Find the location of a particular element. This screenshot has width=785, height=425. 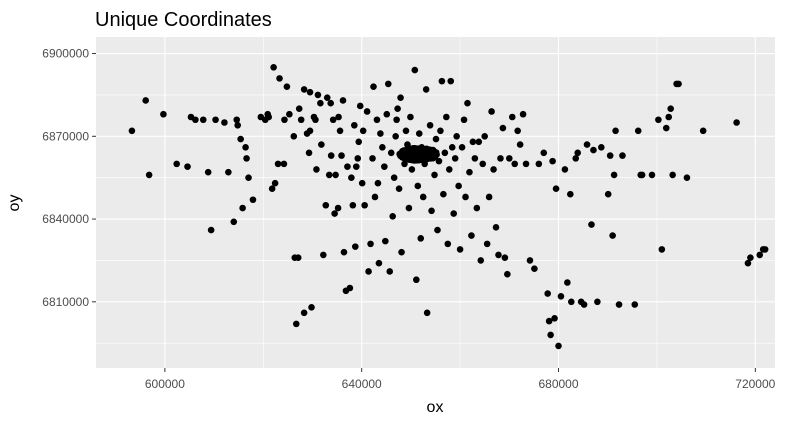

y-axis-title: oy is located at coordinates (14, 203).